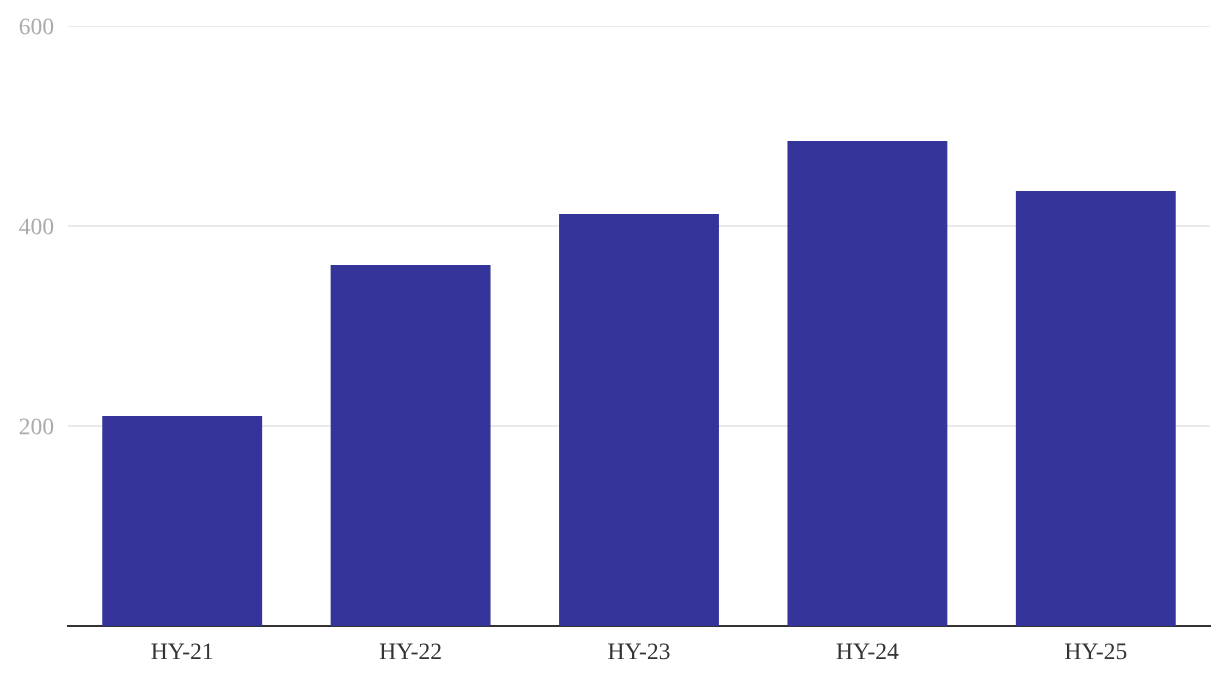  What do you see at coordinates (36, 426) in the screenshot?
I see `y-tick-label: 200` at bounding box center [36, 426].